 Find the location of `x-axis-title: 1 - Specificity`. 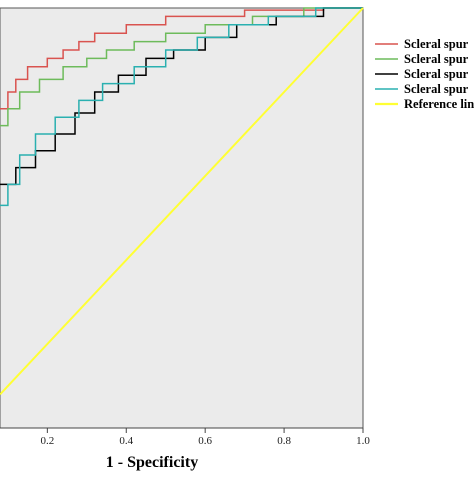

x-axis-title: 1 - Specificity is located at coordinates (152, 462).